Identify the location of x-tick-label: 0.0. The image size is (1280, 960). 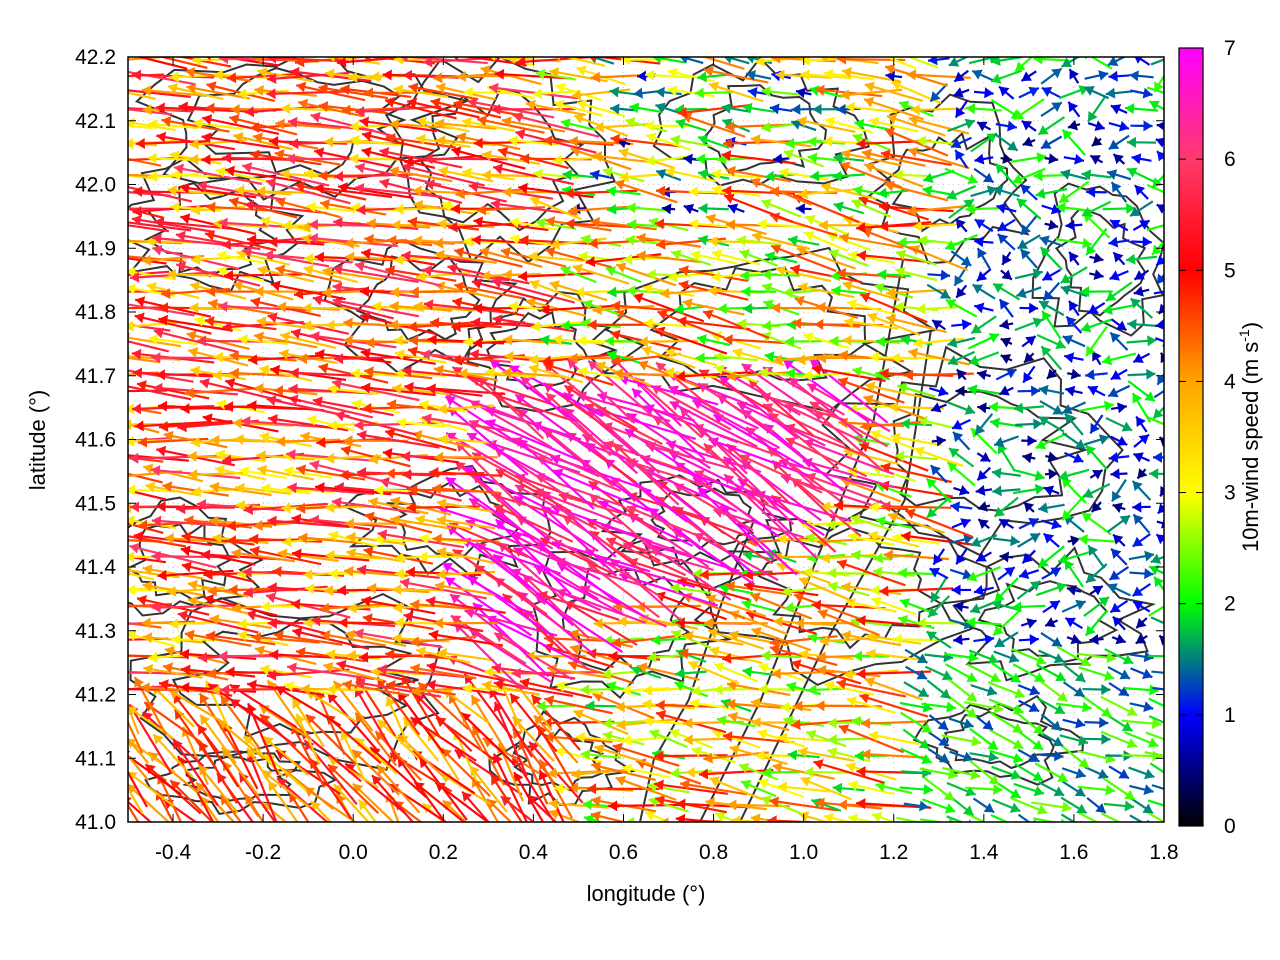
(353, 852).